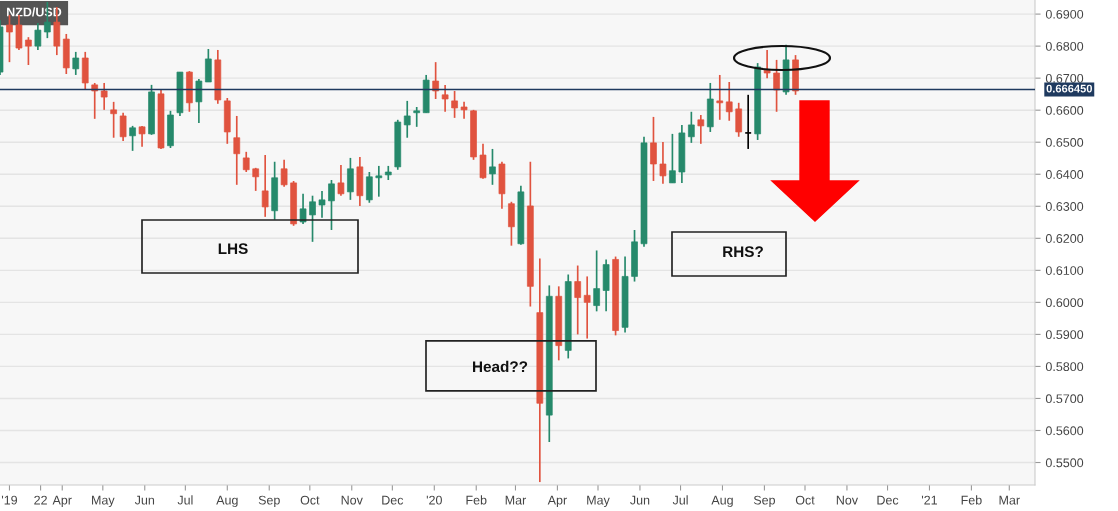  Describe the element at coordinates (1064, 463) in the screenshot. I see `y-tick-label: 0.5500` at that location.